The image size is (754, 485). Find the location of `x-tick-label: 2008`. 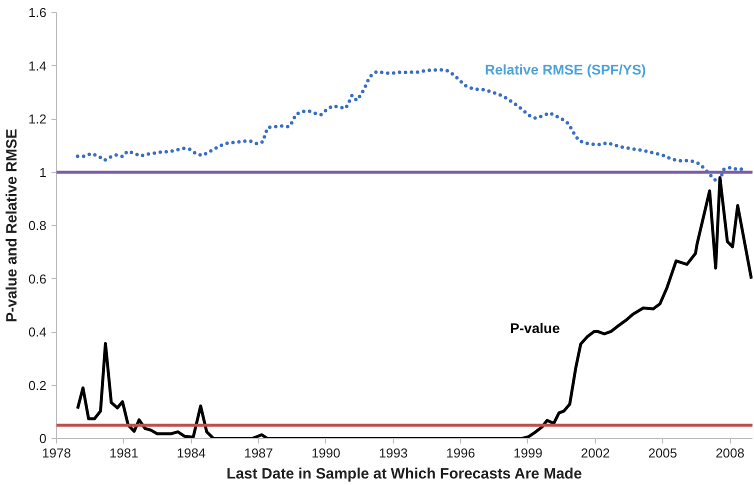

x-tick-label: 2008 is located at coordinates (730, 453).